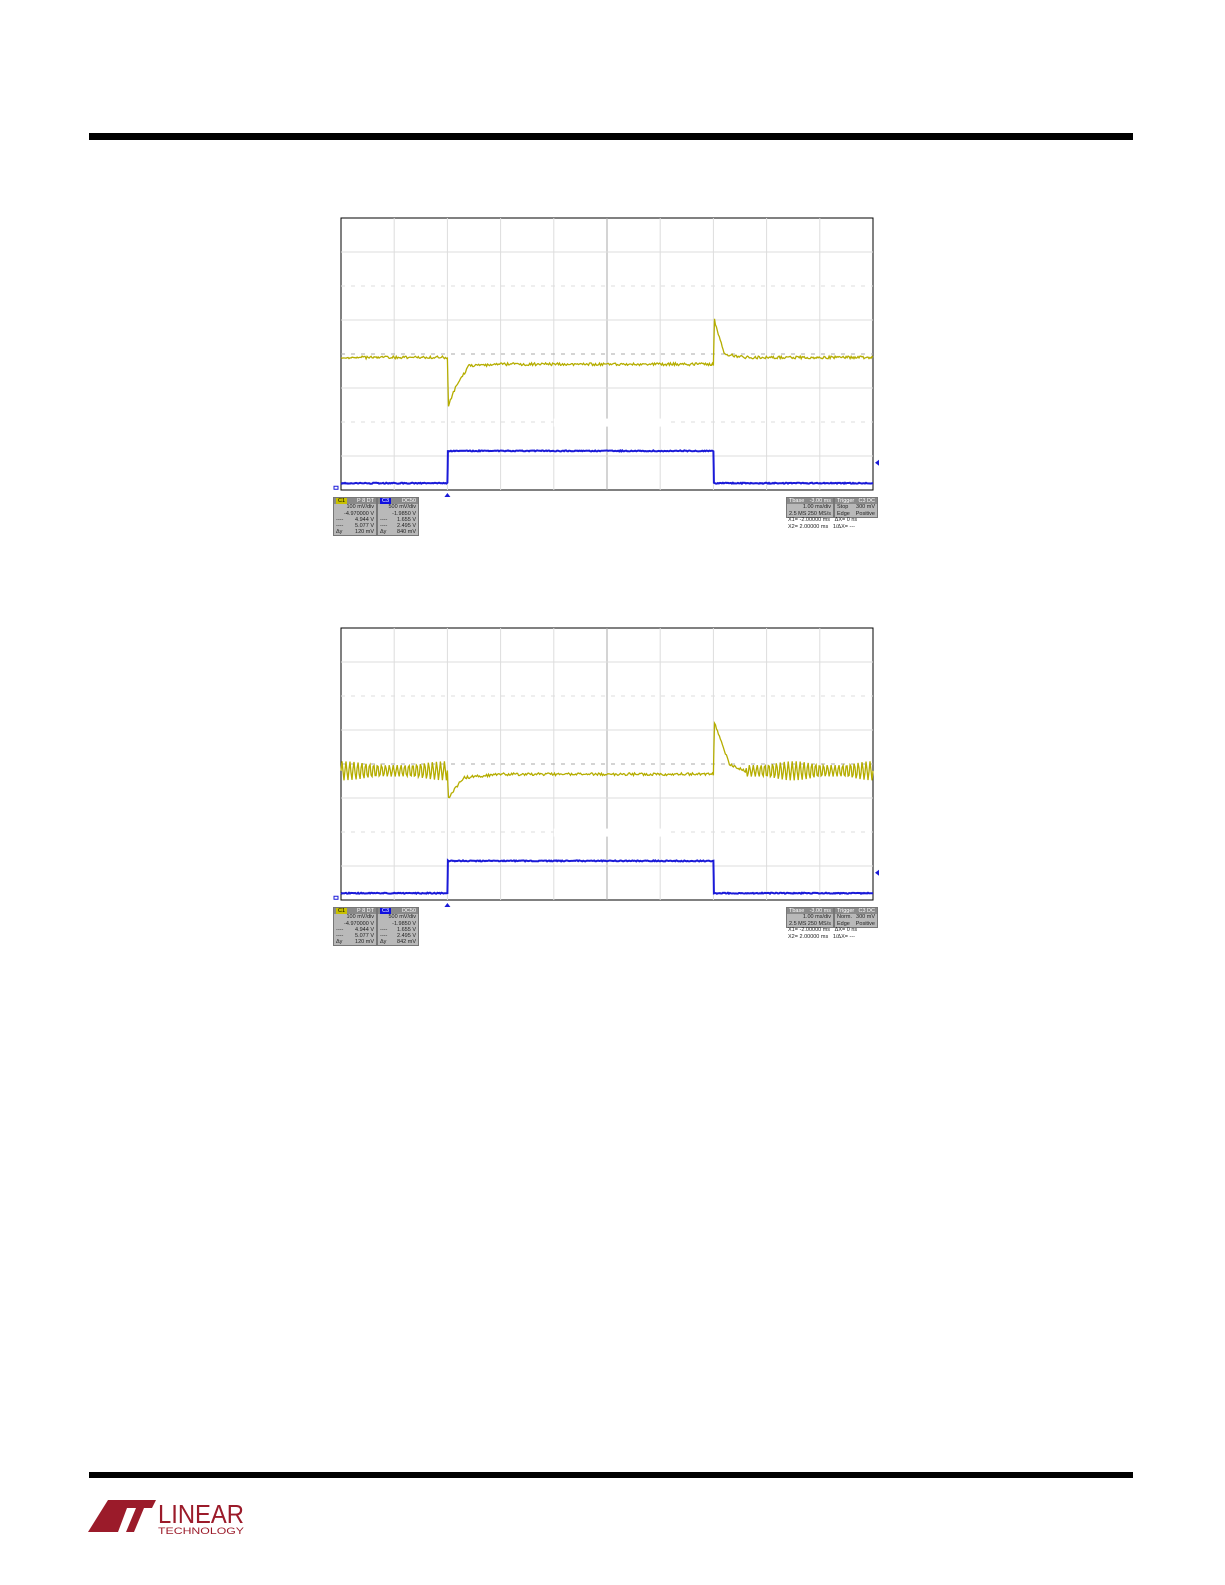 Image resolution: width=1225 pixels, height=1585 pixels. Describe the element at coordinates (611, 1475) in the screenshot. I see `bottom-rule` at that location.